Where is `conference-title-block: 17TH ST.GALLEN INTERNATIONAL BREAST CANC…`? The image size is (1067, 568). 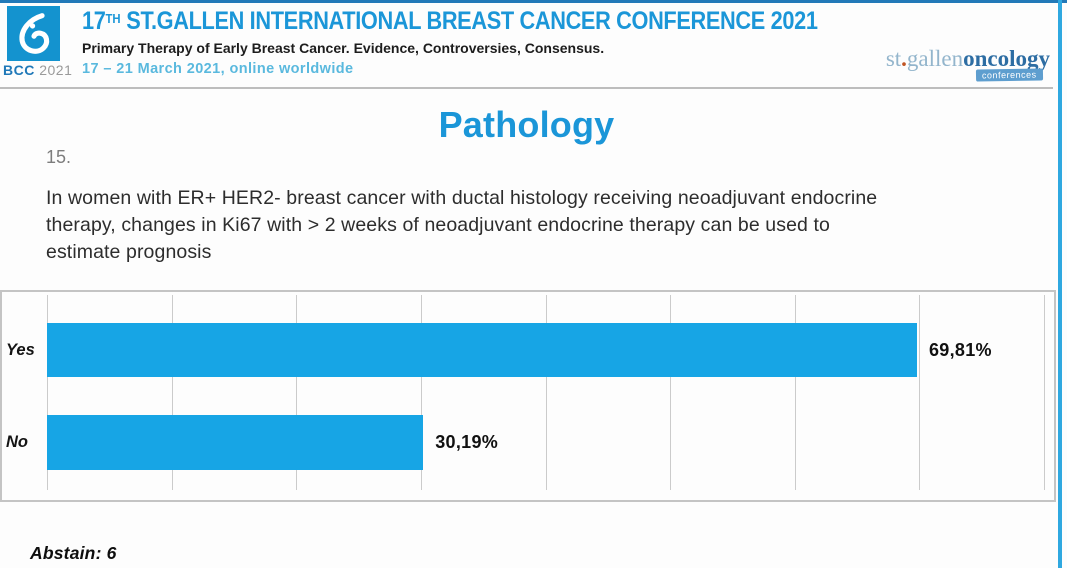
conference-title-block: 17TH ST.GALLEN INTERNATIONAL BREAST CANC… is located at coordinates (505, 21).